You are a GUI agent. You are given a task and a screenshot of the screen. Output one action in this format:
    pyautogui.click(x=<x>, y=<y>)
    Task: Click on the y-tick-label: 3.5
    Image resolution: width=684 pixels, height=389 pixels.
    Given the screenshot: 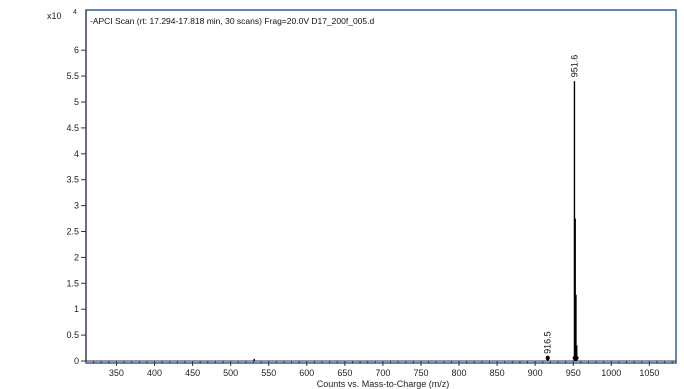 What is the action you would take?
    pyautogui.click(x=72, y=180)
    